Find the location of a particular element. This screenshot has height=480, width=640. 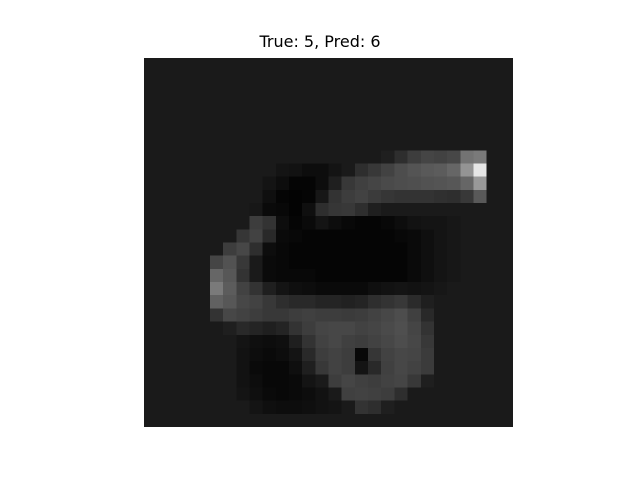

pixel-r20-c8 is located at coordinates (256, 328).